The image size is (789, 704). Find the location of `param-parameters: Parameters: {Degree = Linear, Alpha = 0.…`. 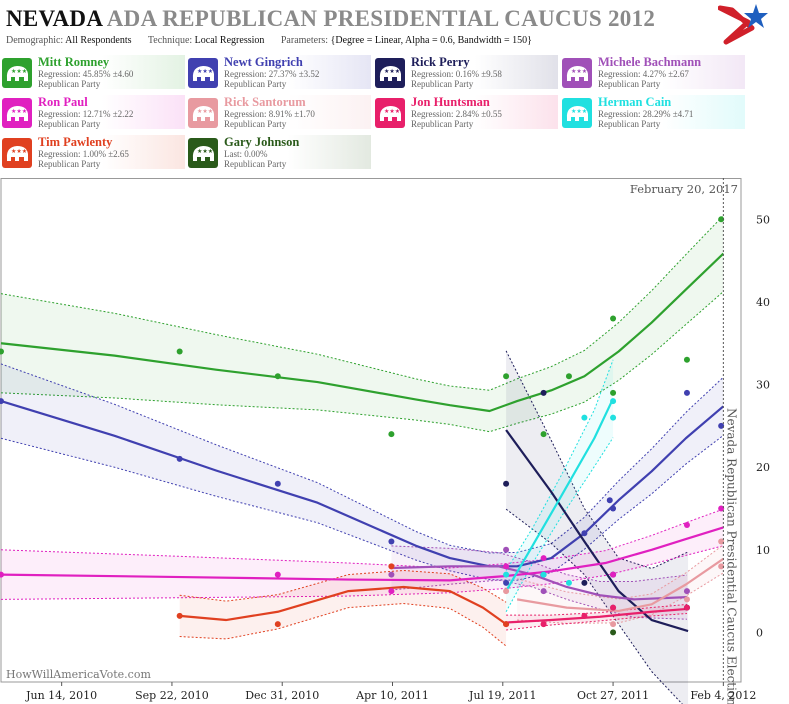

param-parameters: Parameters: {Degree = Linear, Alpha = 0.… is located at coordinates (406, 40).